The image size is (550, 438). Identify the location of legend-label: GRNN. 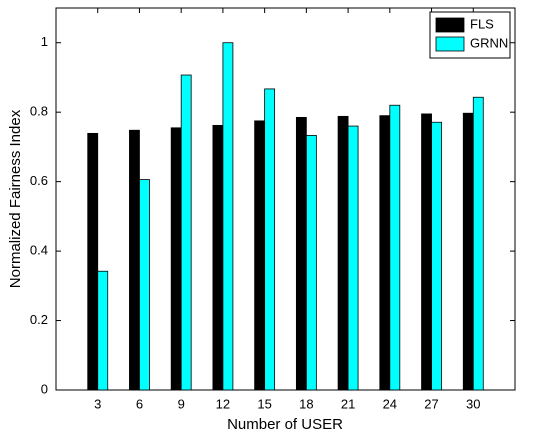
(489, 42).